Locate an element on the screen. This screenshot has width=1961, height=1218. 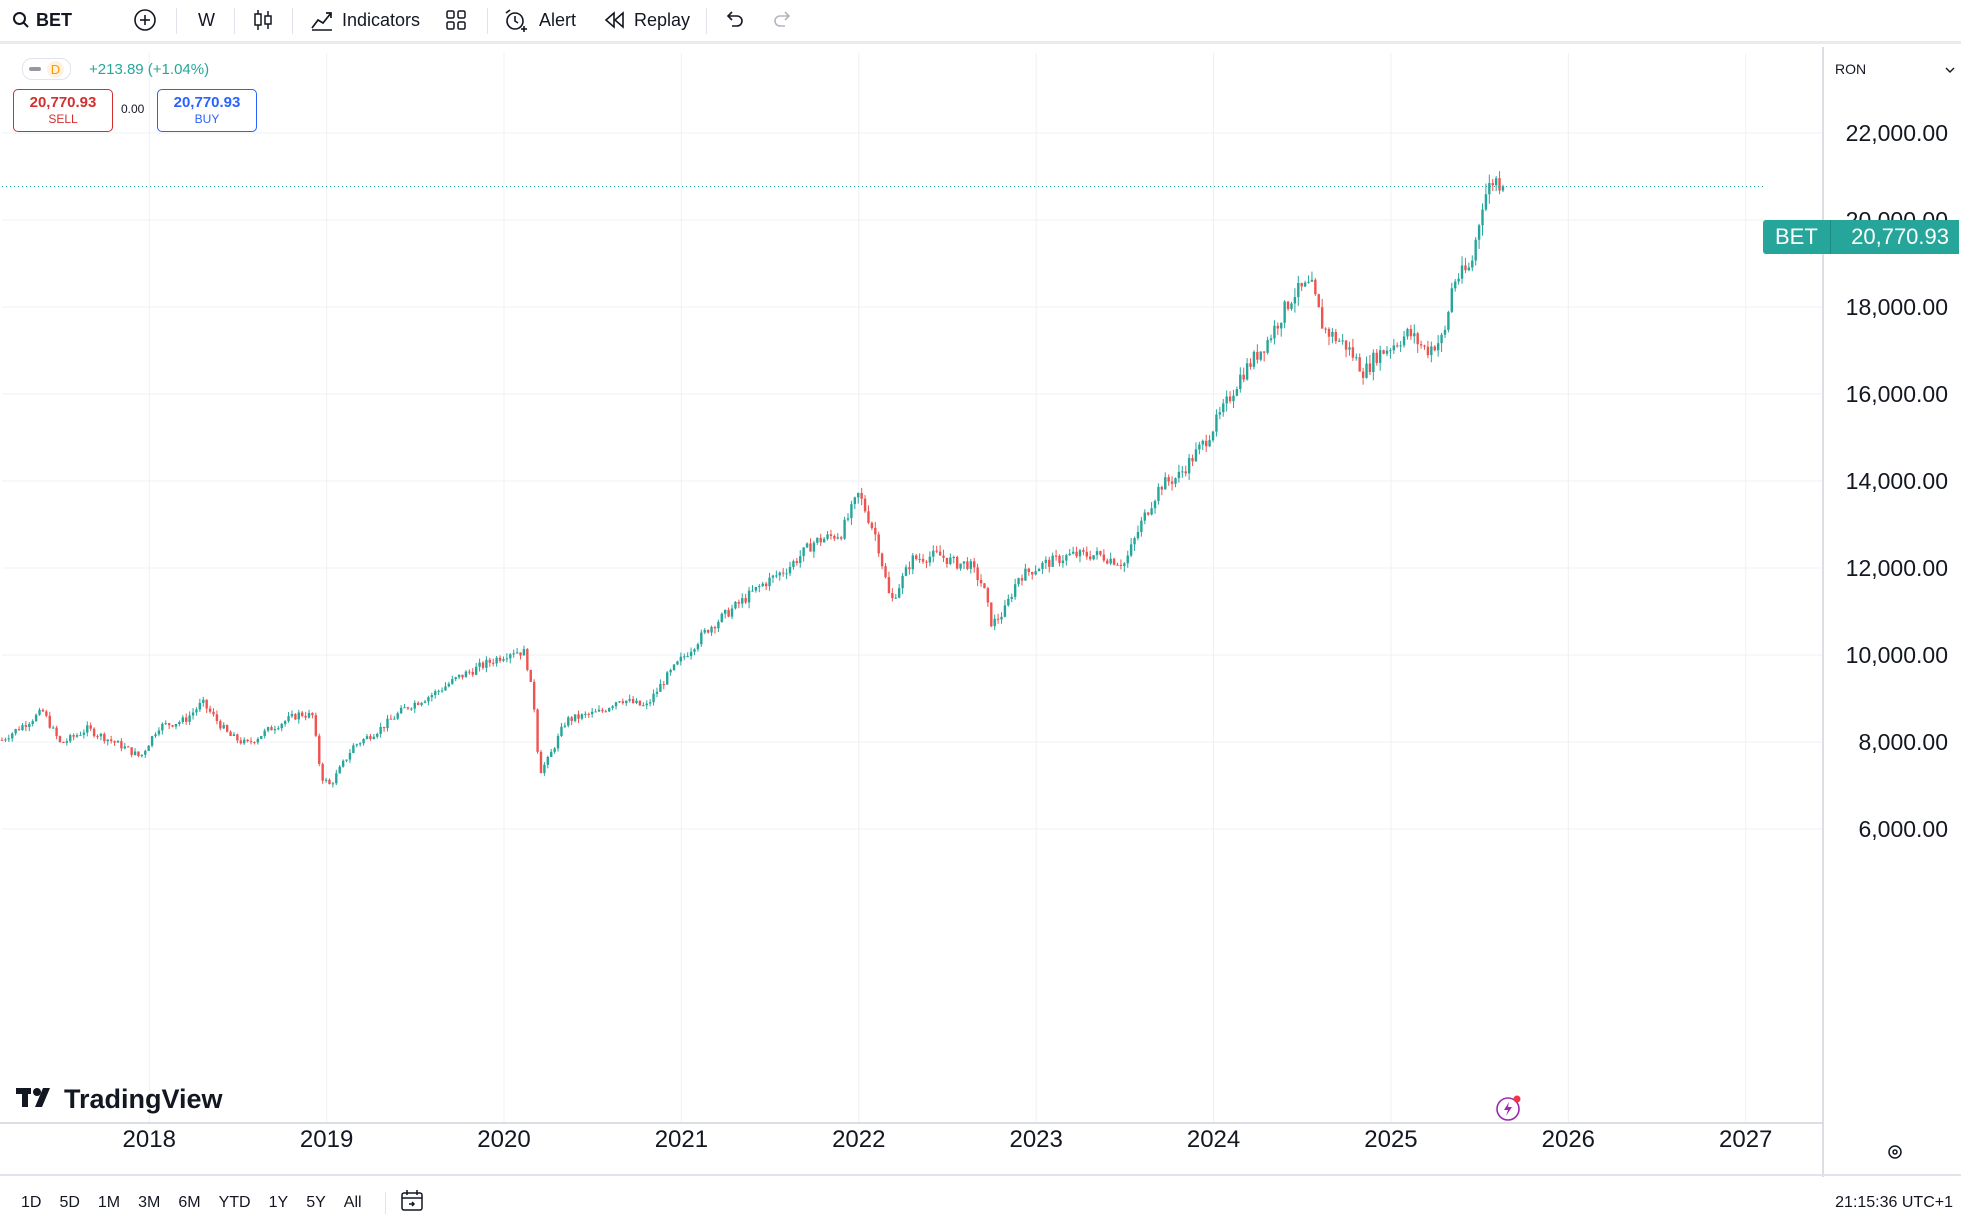
compare-symbol-button is located at coordinates (145, 20).